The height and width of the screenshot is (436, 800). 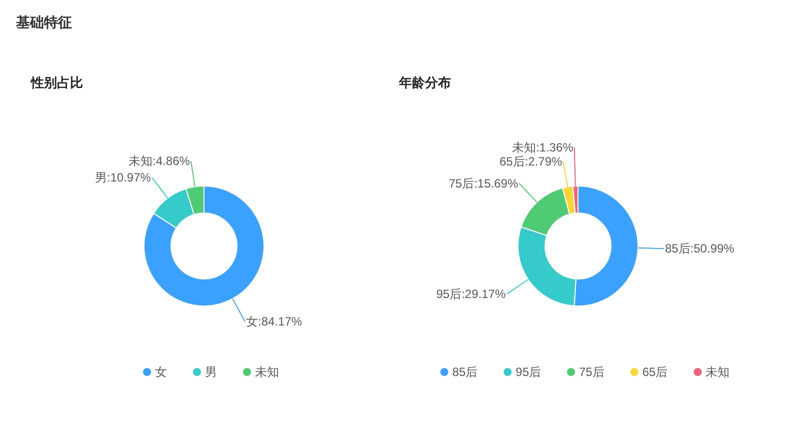 What do you see at coordinates (465, 372) in the screenshot?
I see `legend-label: 85后` at bounding box center [465, 372].